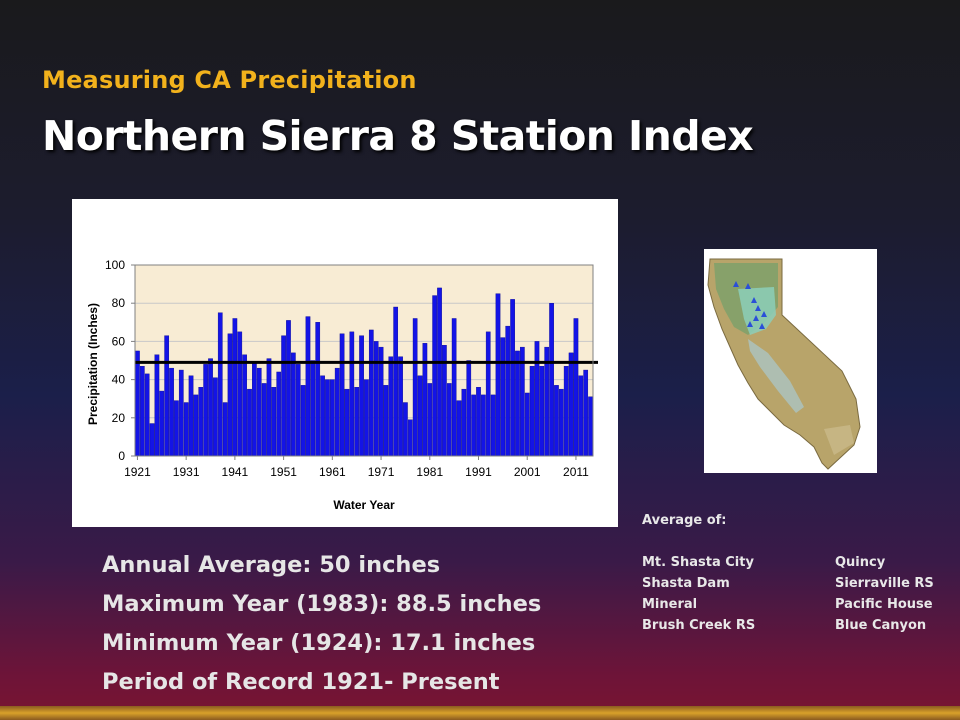 This screenshot has width=960, height=720. What do you see at coordinates (576, 472) in the screenshot?
I see `x-tick-label: 2011` at bounding box center [576, 472].